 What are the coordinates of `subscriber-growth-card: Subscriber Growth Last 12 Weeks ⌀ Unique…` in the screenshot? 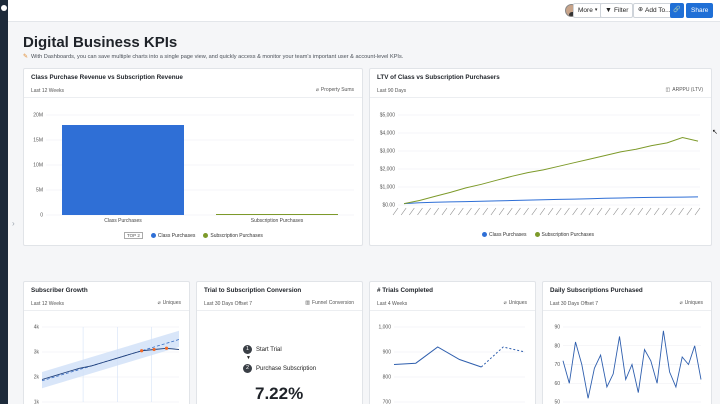 It's located at (106, 342).